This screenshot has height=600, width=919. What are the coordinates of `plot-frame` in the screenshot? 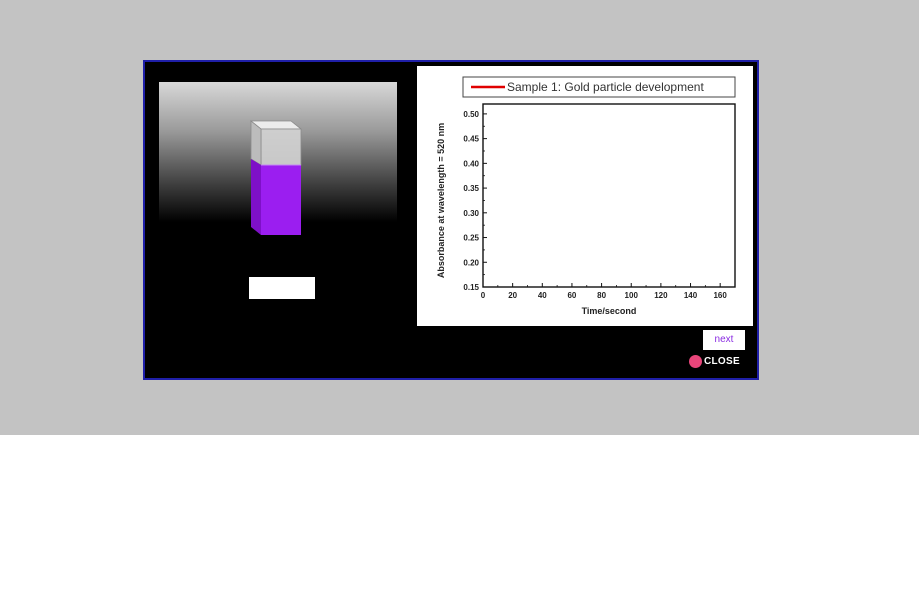 It's located at (609, 195).